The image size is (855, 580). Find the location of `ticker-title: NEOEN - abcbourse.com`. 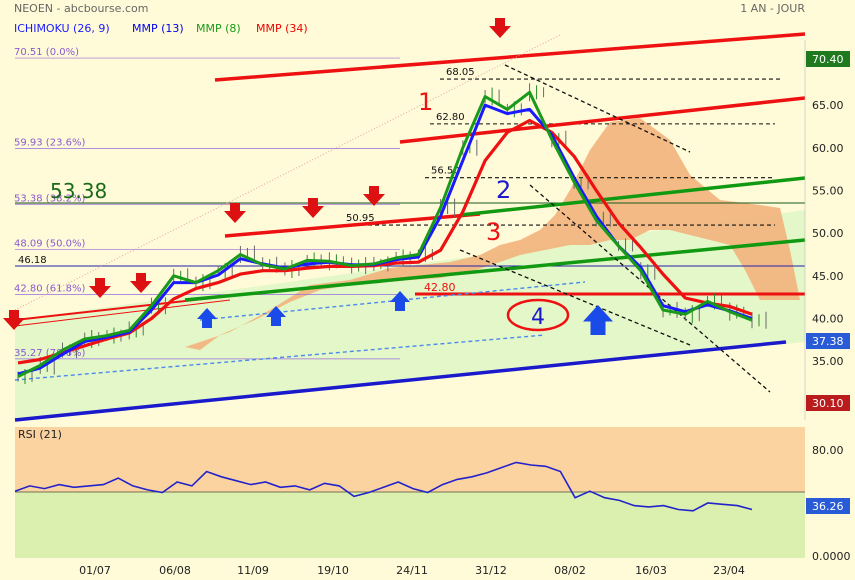

ticker-title: NEOEN - abcbourse.com is located at coordinates (81, 8).